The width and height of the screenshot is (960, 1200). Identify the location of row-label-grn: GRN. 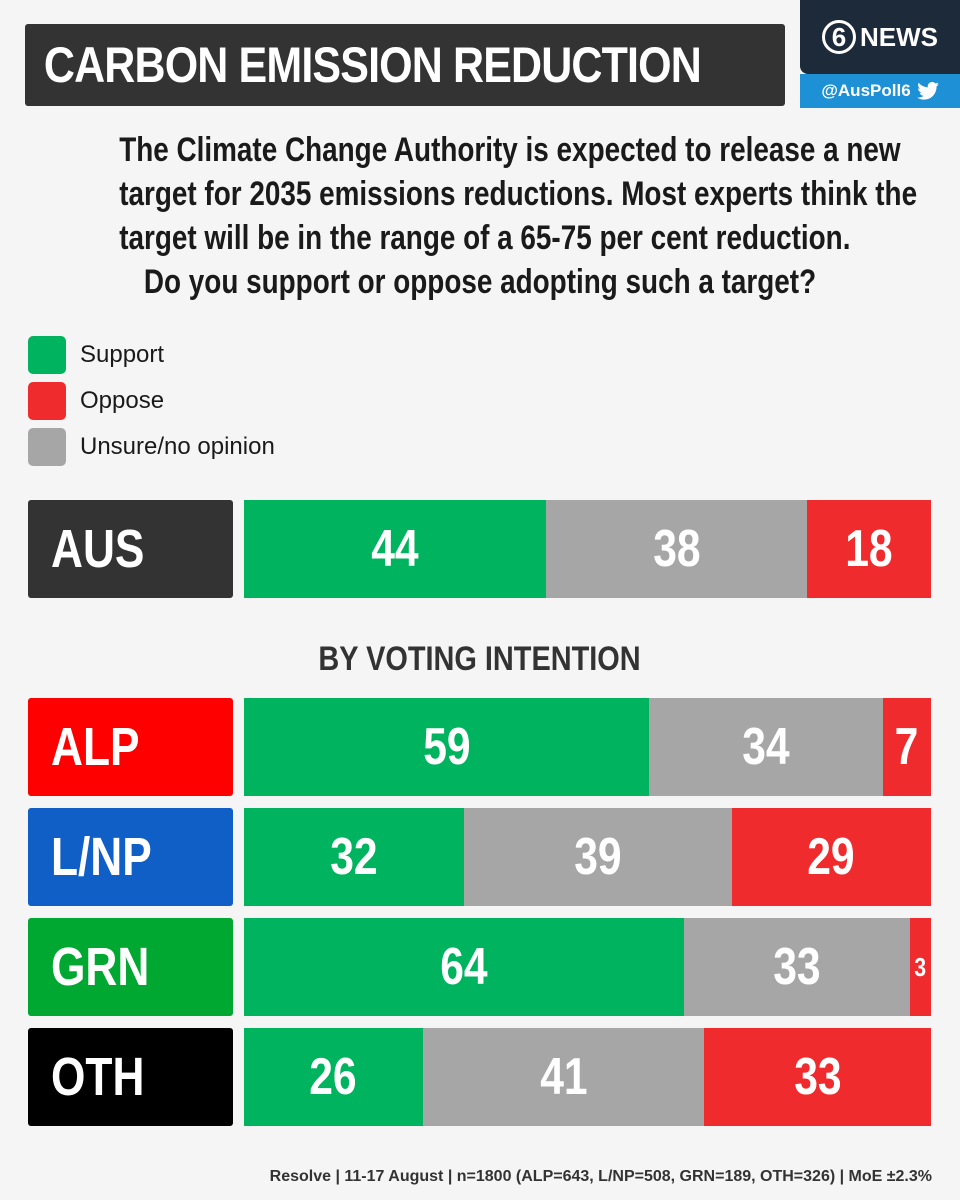
(130, 967).